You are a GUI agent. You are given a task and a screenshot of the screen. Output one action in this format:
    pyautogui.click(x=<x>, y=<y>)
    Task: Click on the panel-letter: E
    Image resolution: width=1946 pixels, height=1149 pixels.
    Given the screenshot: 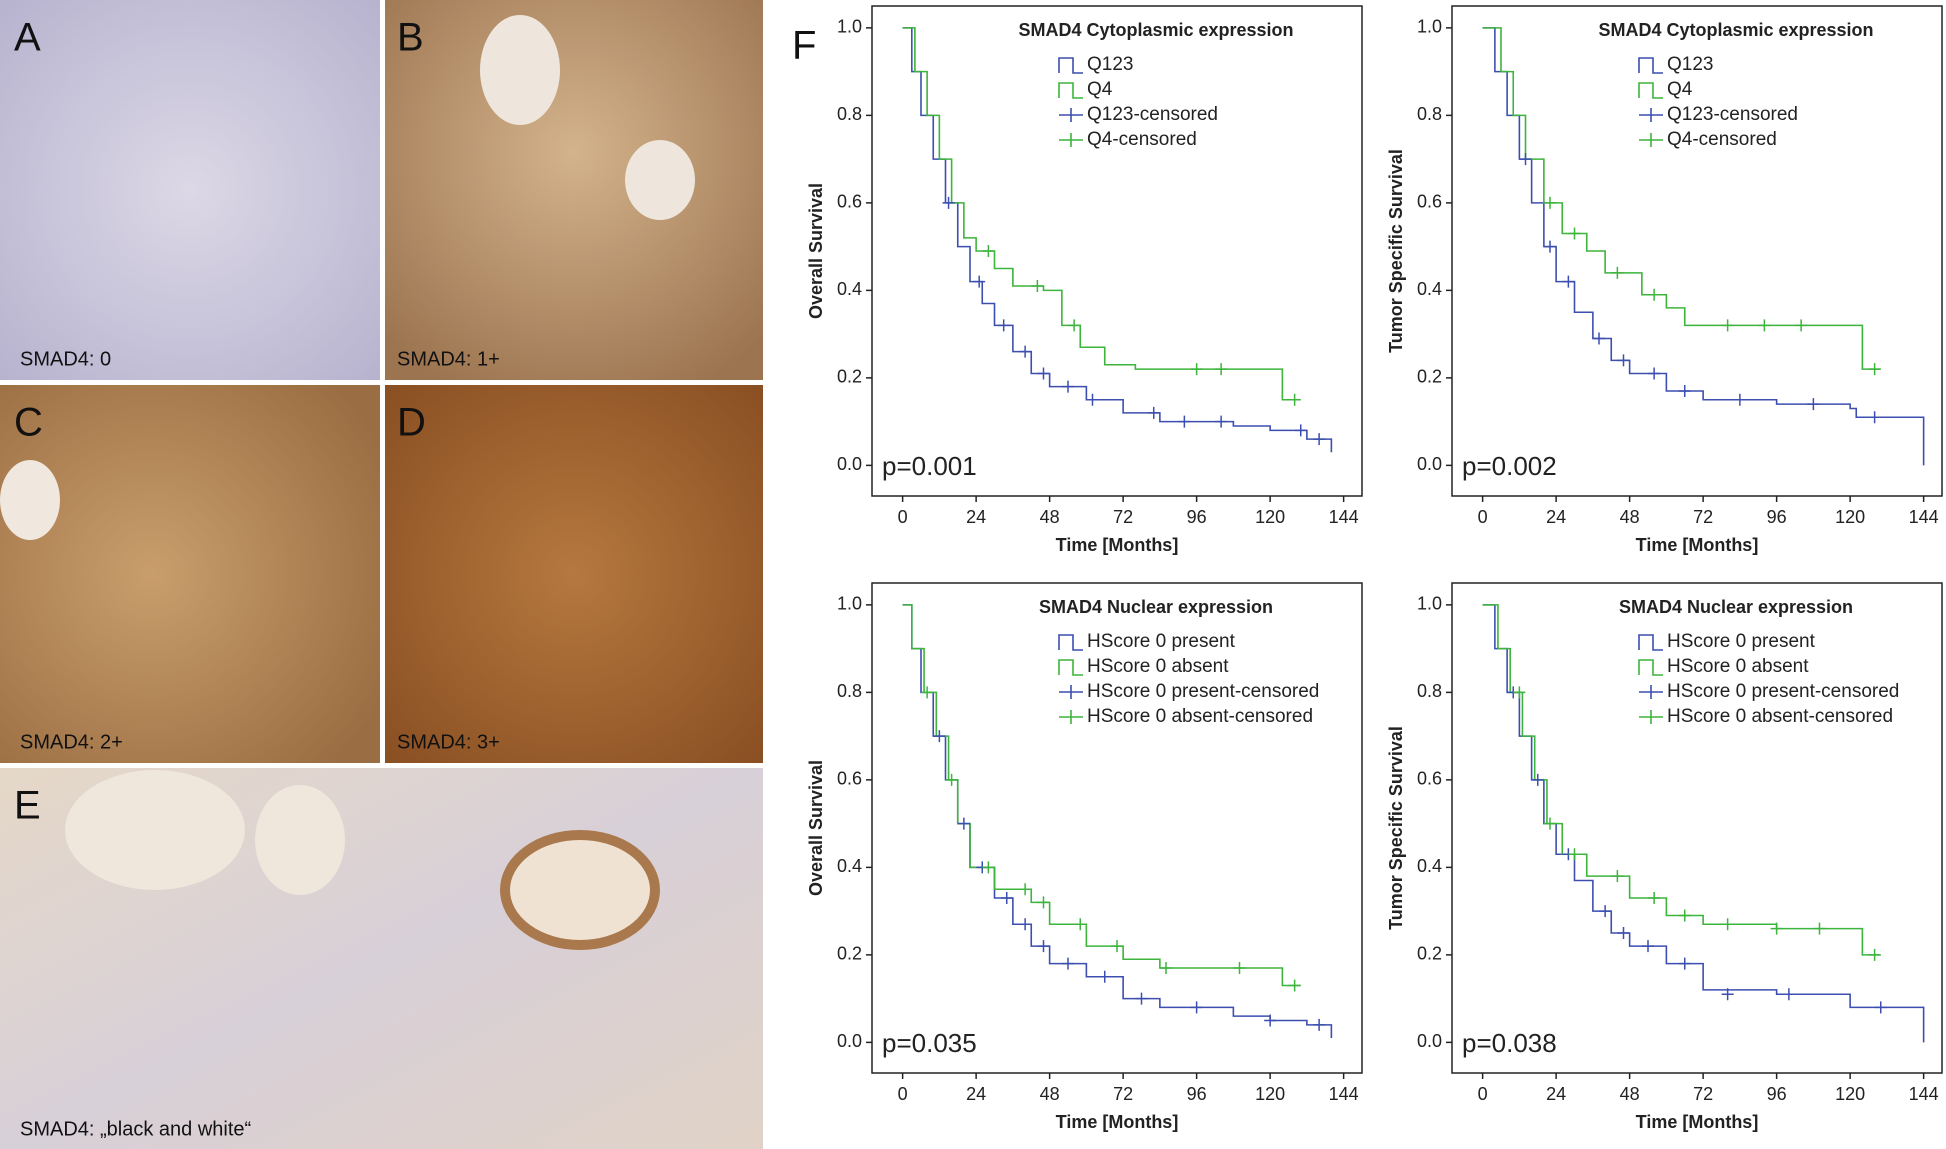 What is the action you would take?
    pyautogui.click(x=27, y=806)
    